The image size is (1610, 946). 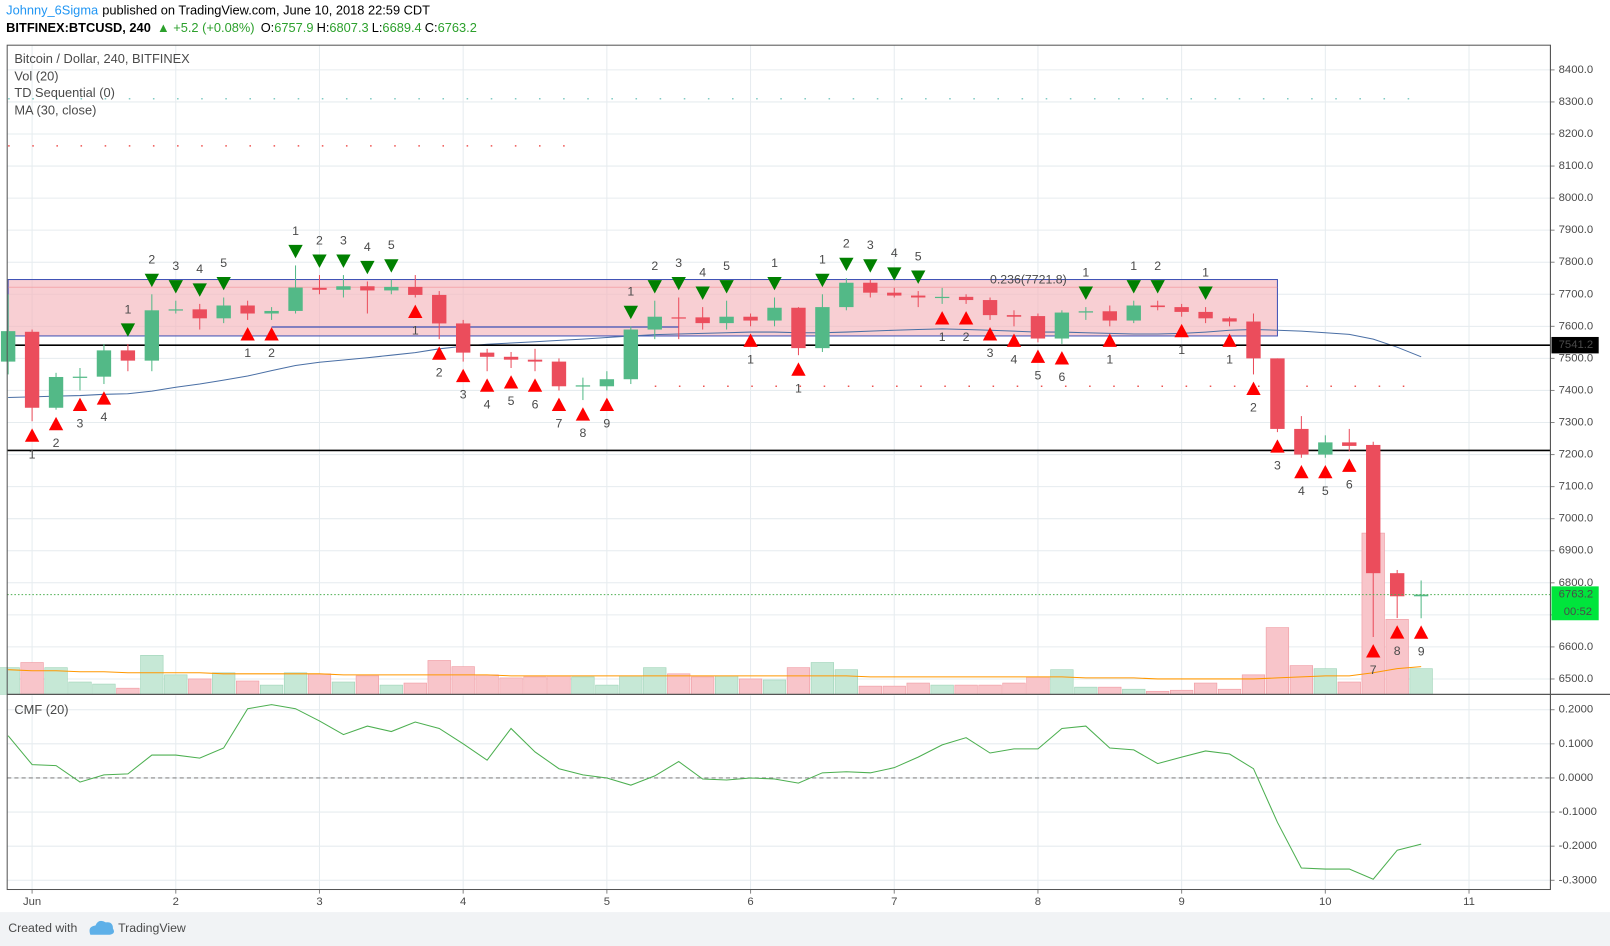 What do you see at coordinates (1014, 359) in the screenshot?
I see `td-count: 4` at bounding box center [1014, 359].